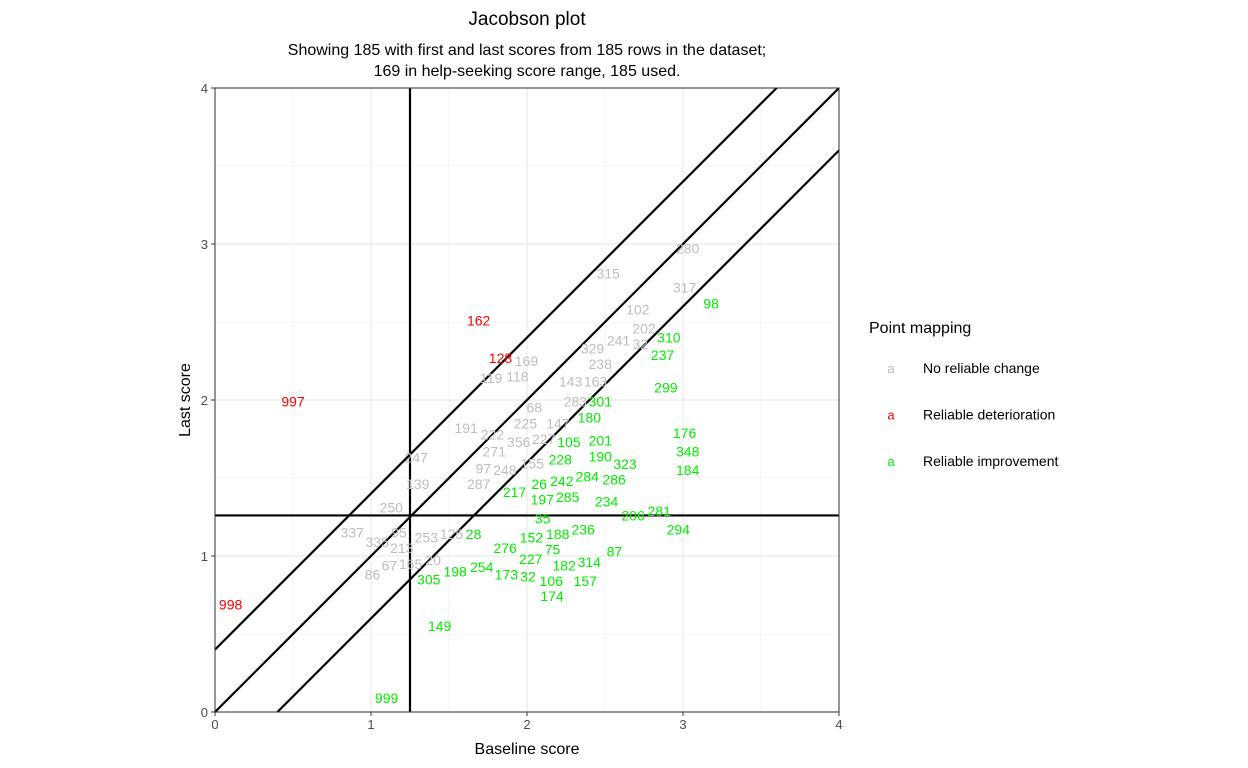 Image resolution: width=1248 pixels, height=768 pixels. I want to click on x-tick-label: 0, so click(214, 724).